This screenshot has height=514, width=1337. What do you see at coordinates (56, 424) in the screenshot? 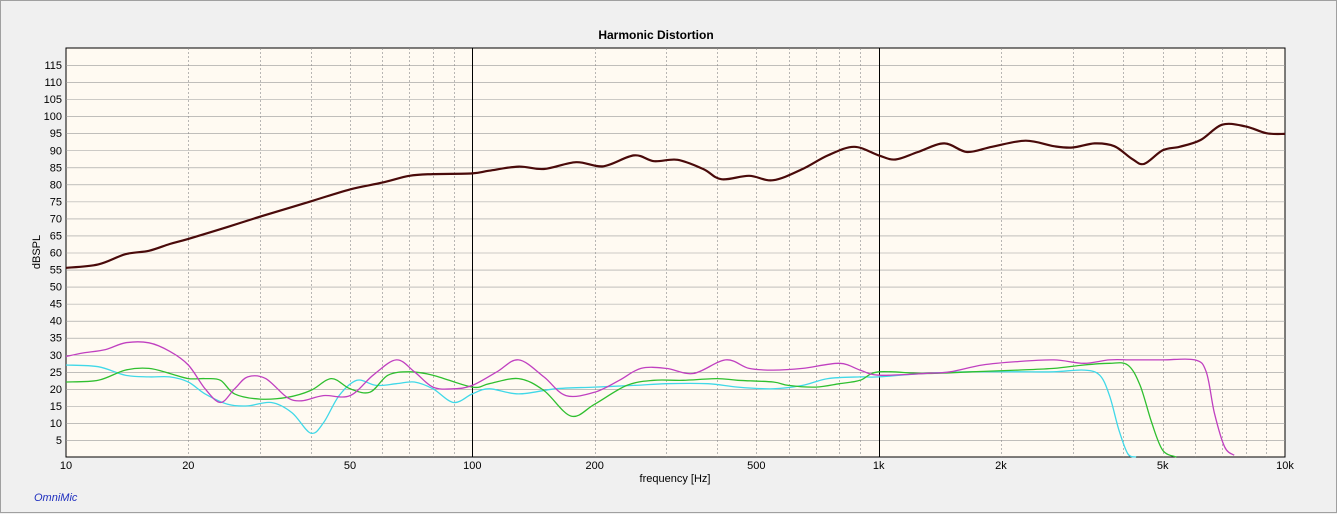
I see `y-tick-label: 10` at bounding box center [56, 424].